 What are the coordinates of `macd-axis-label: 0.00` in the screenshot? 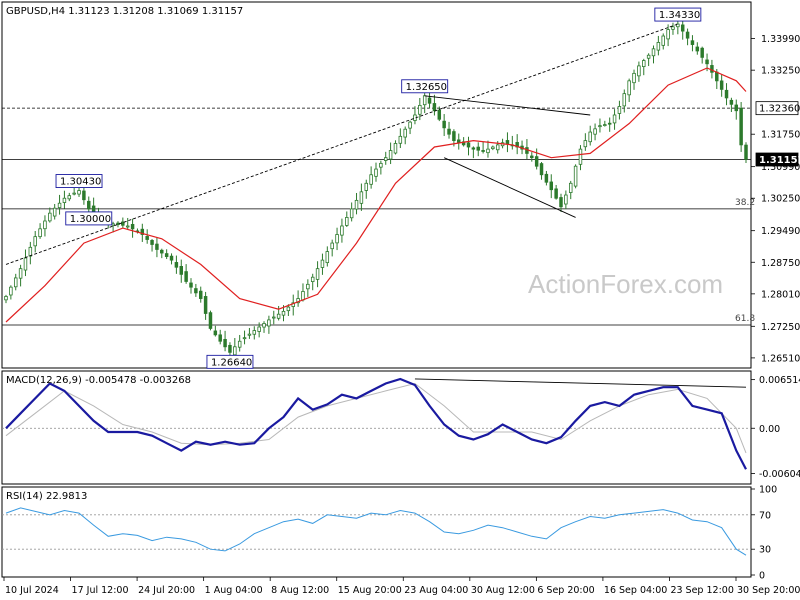 It's located at (769, 429).